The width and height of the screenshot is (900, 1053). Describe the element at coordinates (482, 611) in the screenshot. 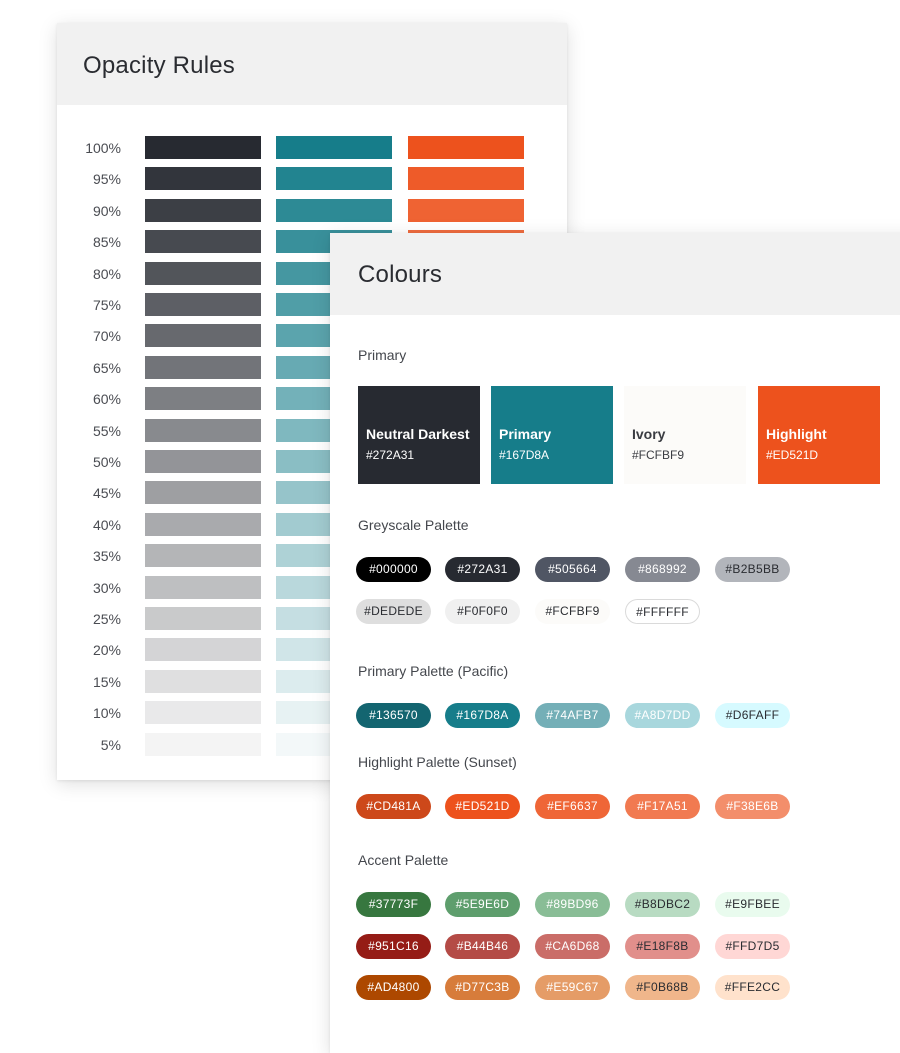

I see `color-chip: #F0F0F0` at that location.